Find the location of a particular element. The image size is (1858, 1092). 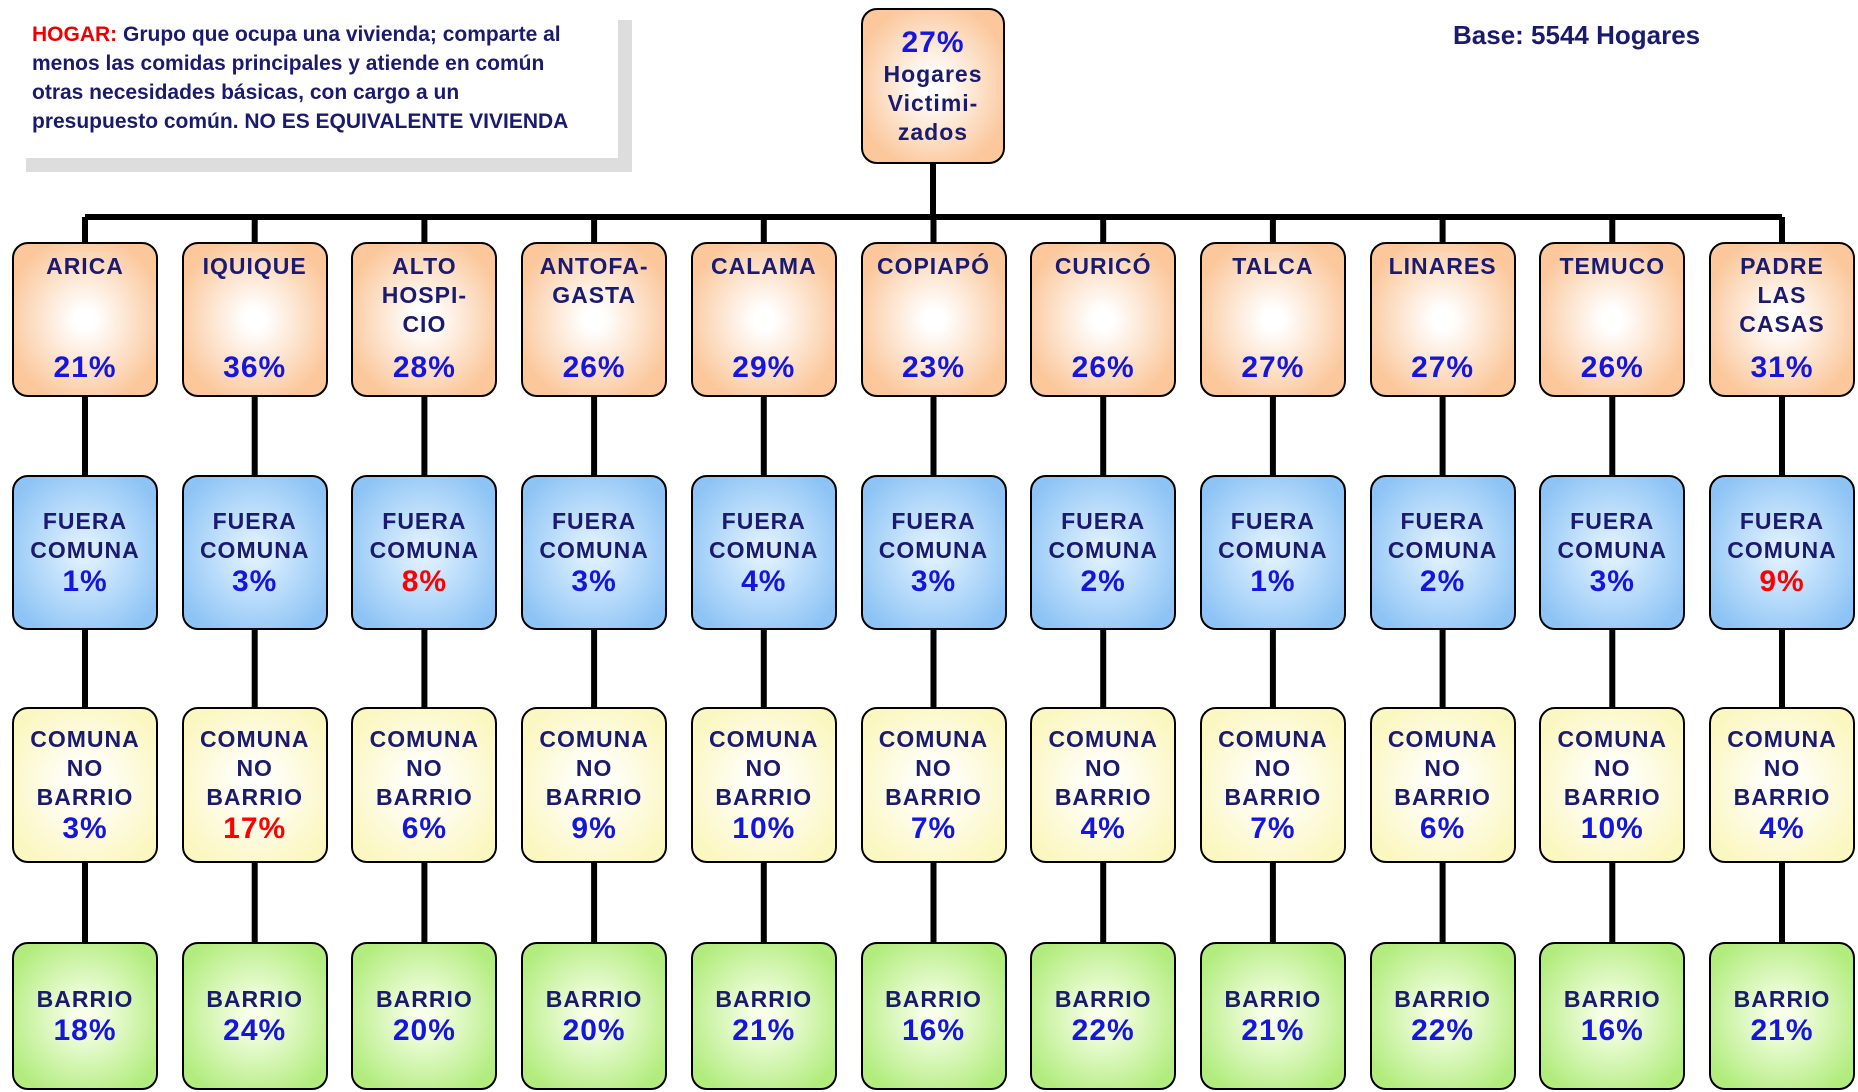

node: COMUNA NO BARRIO 9% is located at coordinates (594, 785).